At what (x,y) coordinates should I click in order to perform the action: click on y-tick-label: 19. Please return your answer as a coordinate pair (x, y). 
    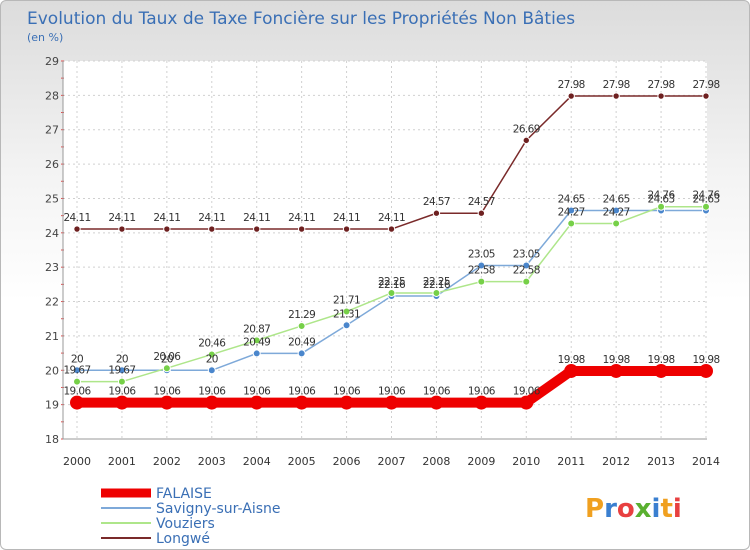
    Looking at the image, I should click on (52, 405).